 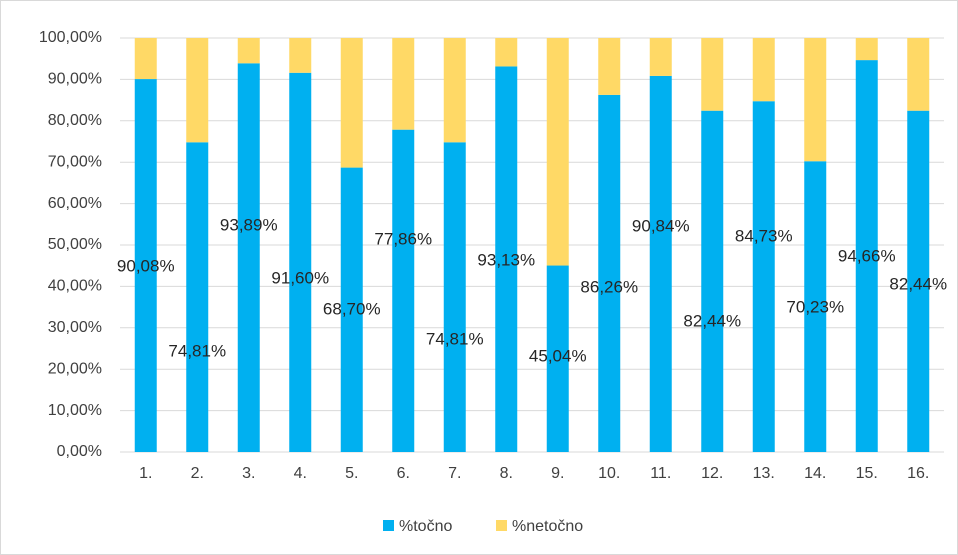 What do you see at coordinates (300, 277) in the screenshot?
I see `data-label: 91,60%` at bounding box center [300, 277].